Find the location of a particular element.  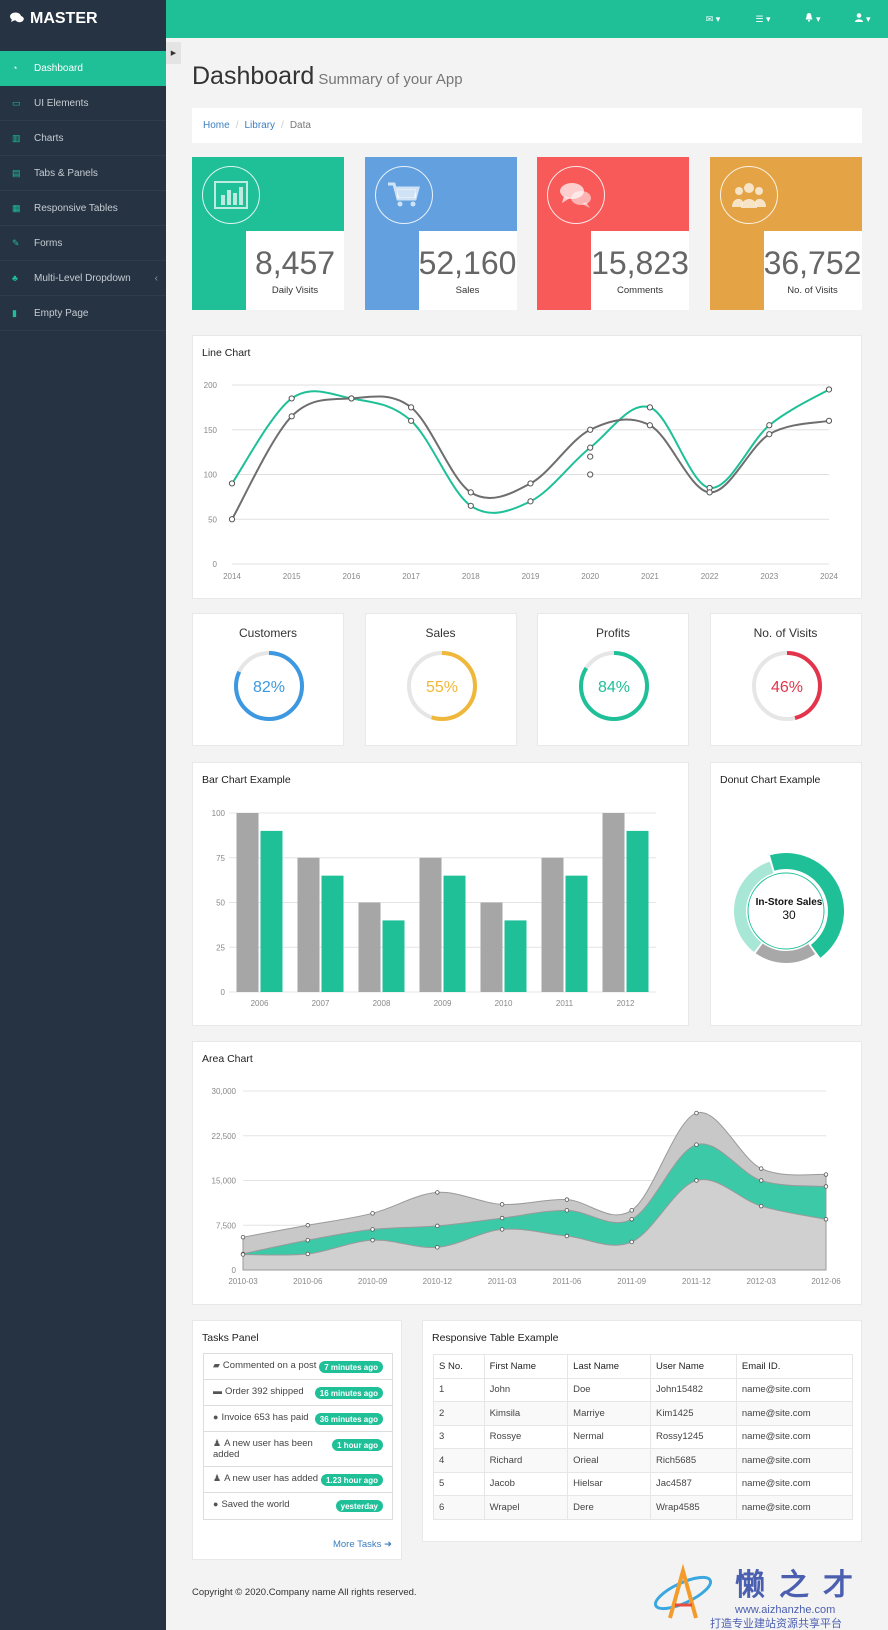

chevron-left-icon: ‹ is located at coordinates (156, 278).